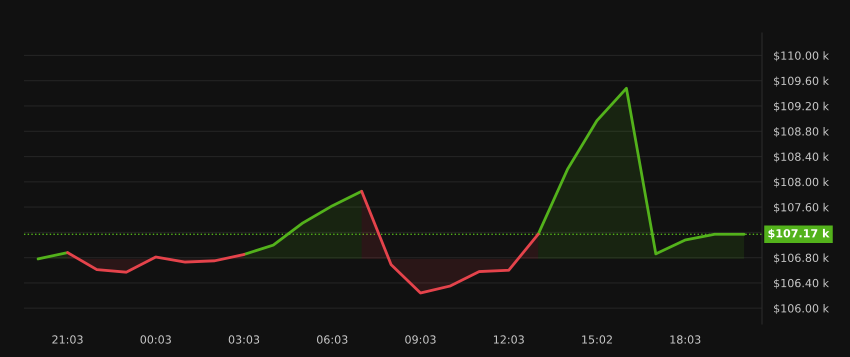  Describe the element at coordinates (801, 157) in the screenshot. I see `y-tick-label: $108.40 k` at that location.